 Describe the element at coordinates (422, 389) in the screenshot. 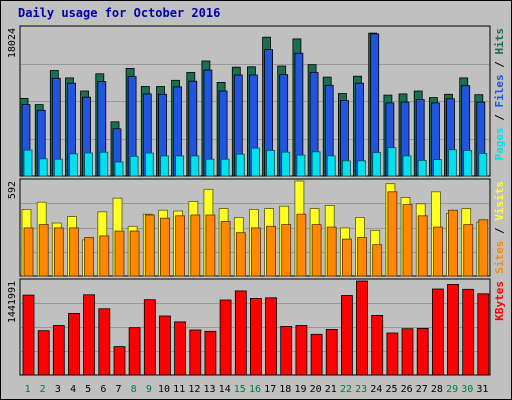

I see `x-tick-label-day-27: 27` at that location.